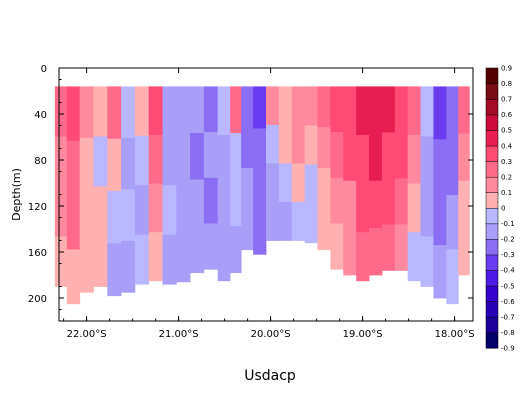 The image size is (522, 417). What do you see at coordinates (455, 334) in the screenshot?
I see `x-tick-label: 18.00°S` at bounding box center [455, 334].